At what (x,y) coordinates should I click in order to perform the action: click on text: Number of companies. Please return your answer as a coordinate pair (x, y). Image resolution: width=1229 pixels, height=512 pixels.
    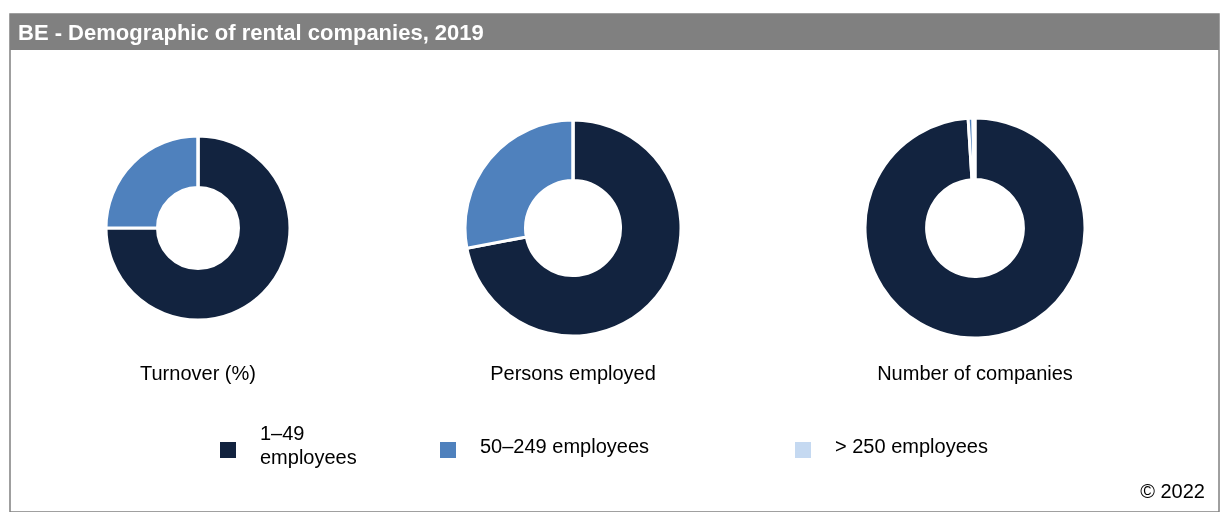
    Looking at the image, I should click on (975, 373).